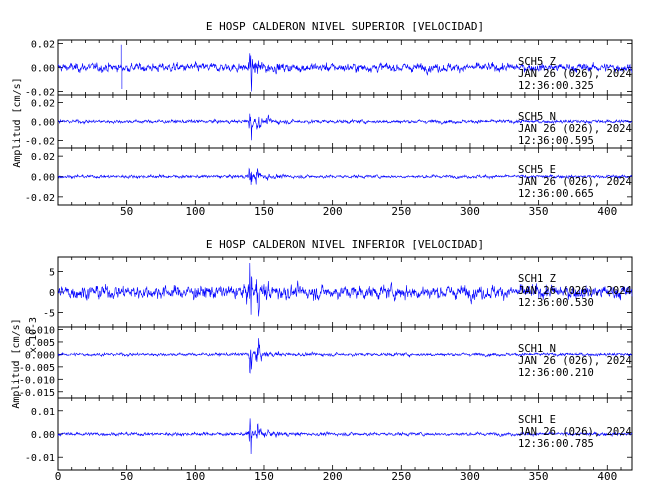 This screenshot has width=650, height=500. Describe the element at coordinates (556, 141) in the screenshot. I see `trace-time-label: 12:36:00.595` at that location.